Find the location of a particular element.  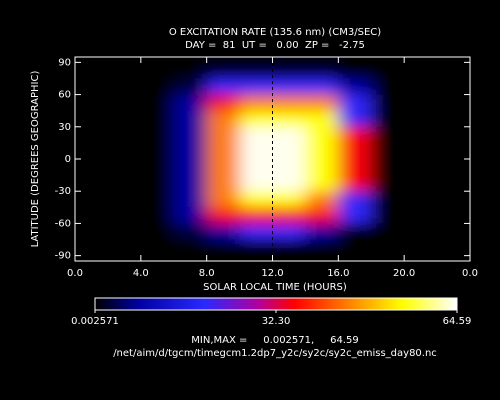

x-tick-label: 12.0 is located at coordinates (272, 273).